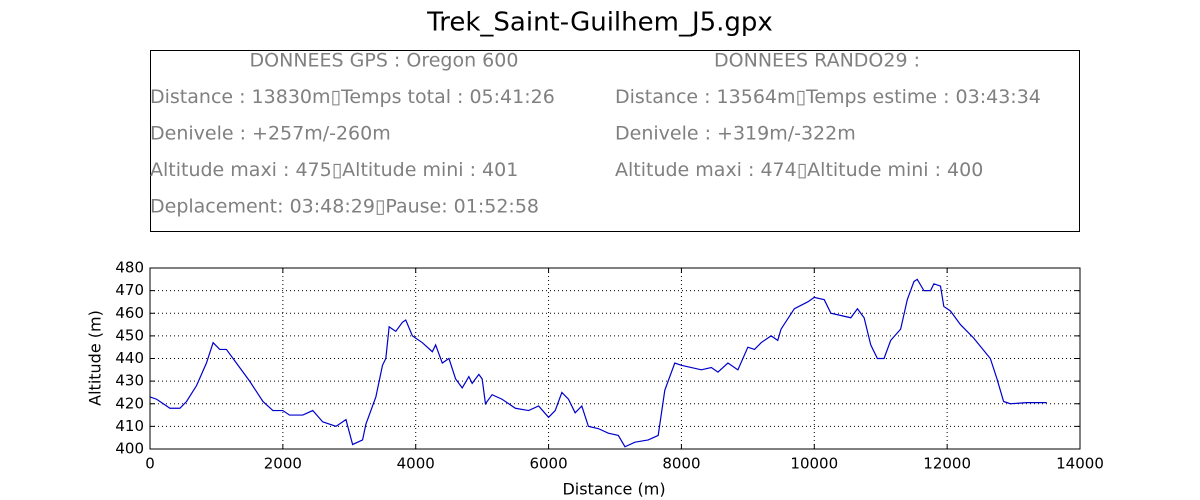 This screenshot has height=500, width=1200. What do you see at coordinates (283, 464) in the screenshot?
I see `x-tick-label: 2000` at bounding box center [283, 464].